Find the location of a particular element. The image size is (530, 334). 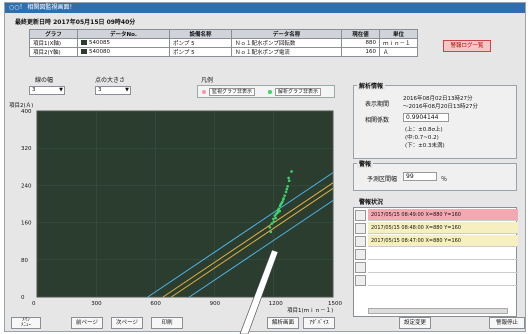

y-tick-label: 240 is located at coordinates (26, 186).